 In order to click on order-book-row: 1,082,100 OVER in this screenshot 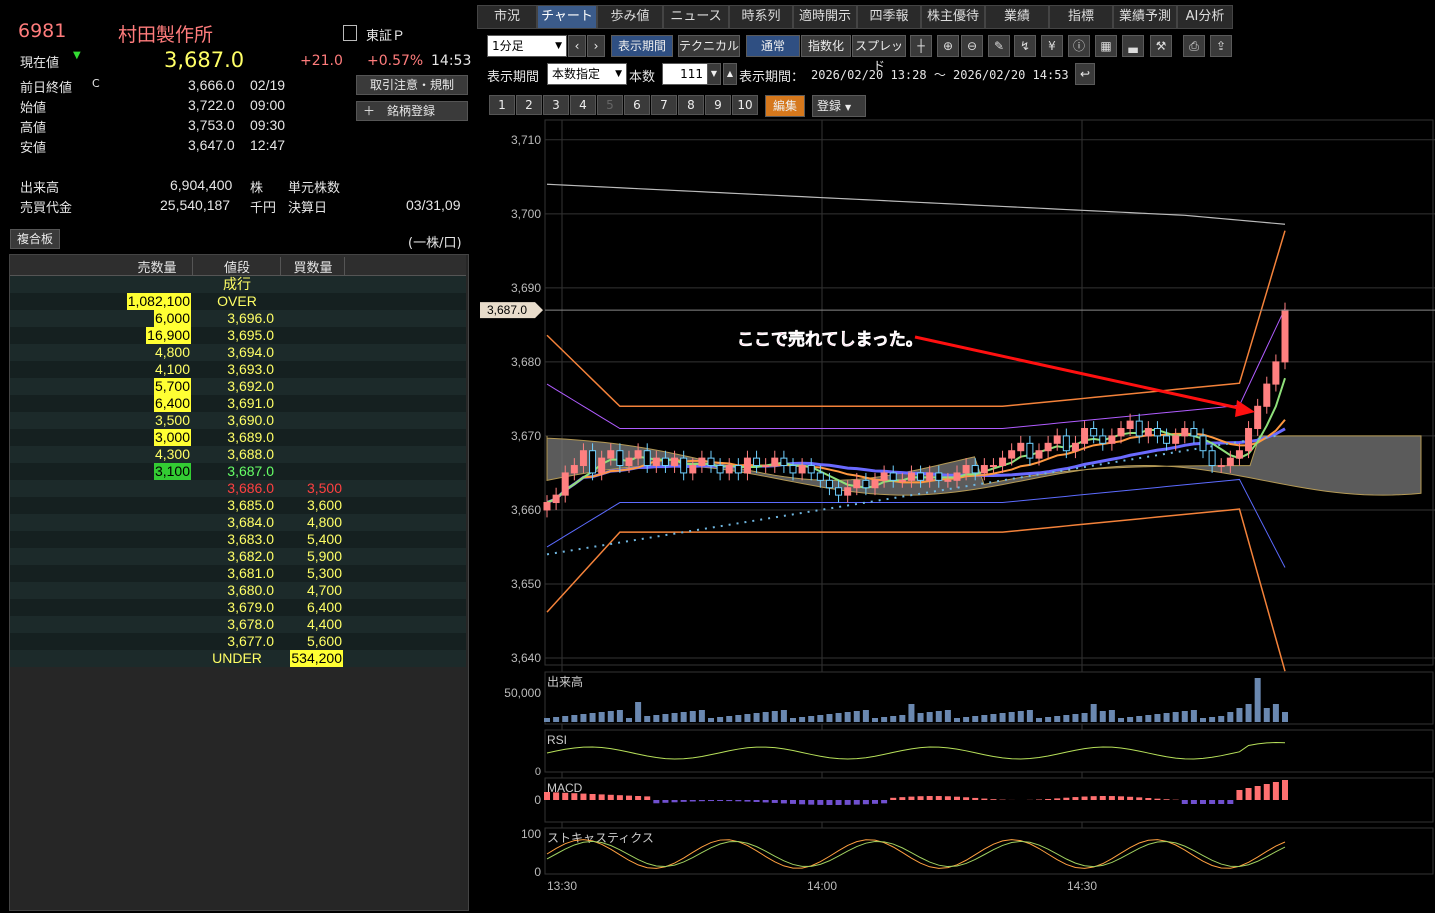, I will do `click(238, 301)`.